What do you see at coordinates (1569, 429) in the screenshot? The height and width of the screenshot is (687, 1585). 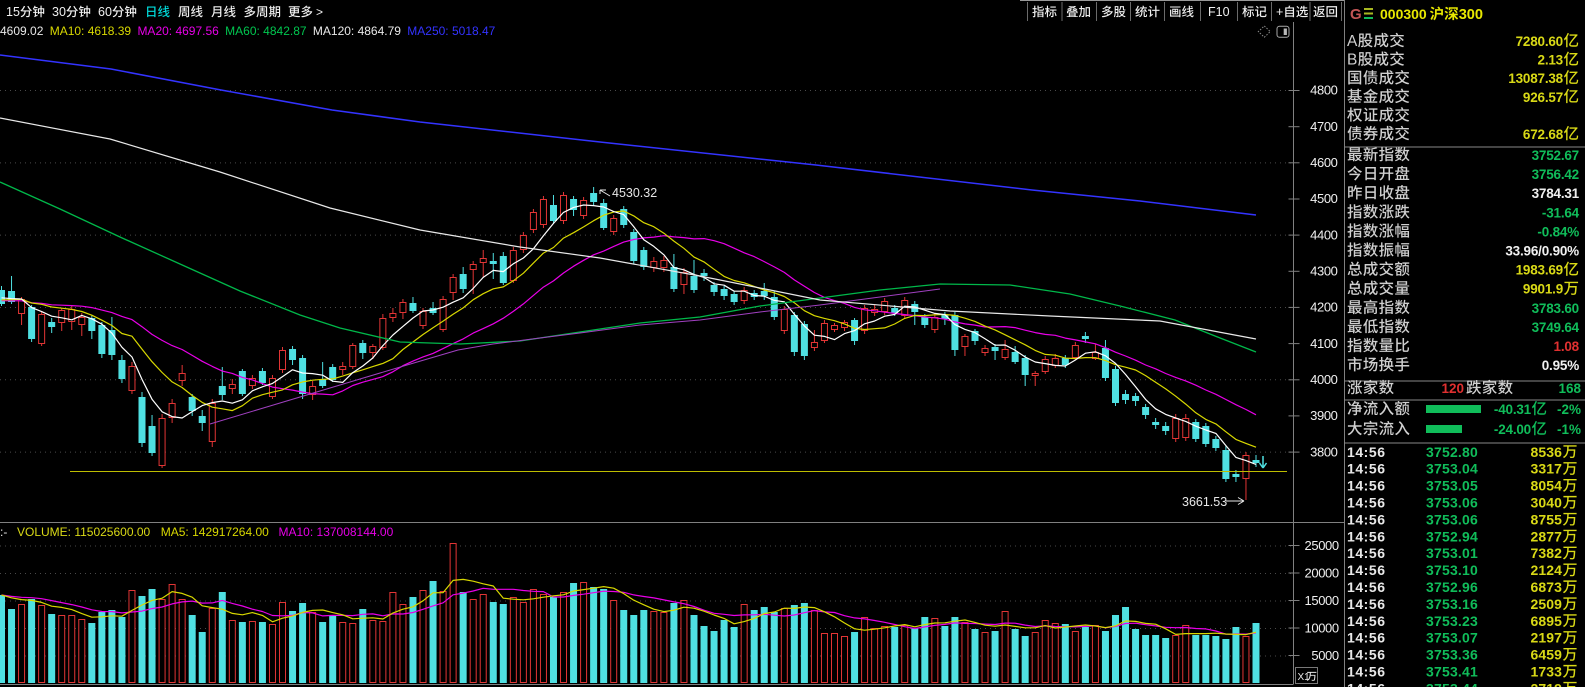 I see `svg-text: -1%` at bounding box center [1569, 429].